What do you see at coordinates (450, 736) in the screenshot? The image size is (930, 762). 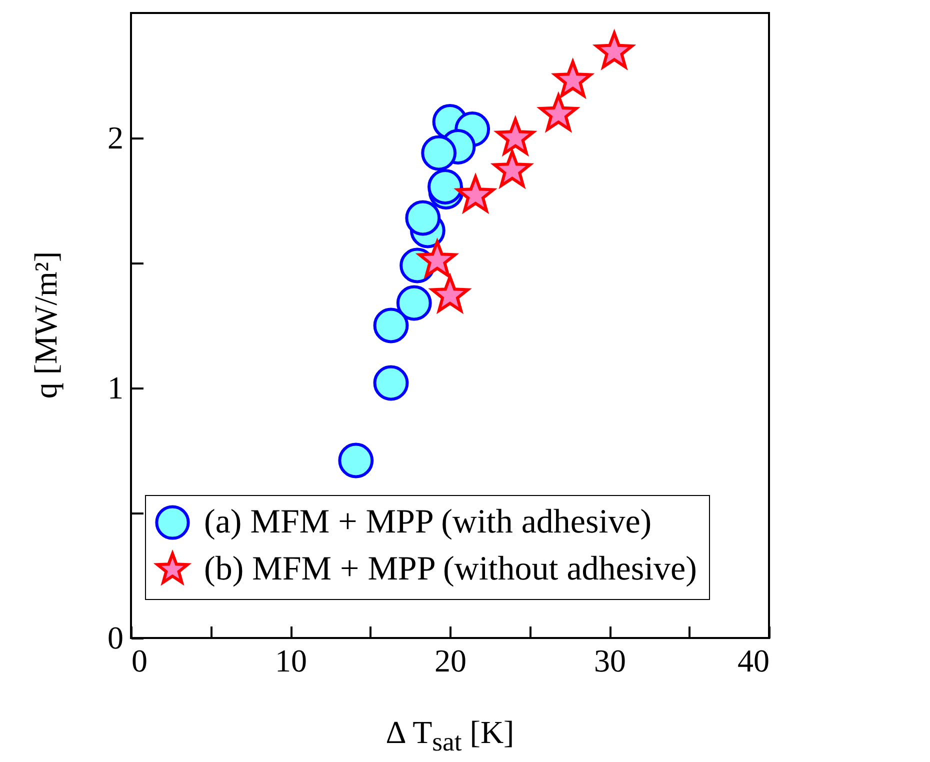 I see `x-axis-title: Δ T$_{sat}$ [K]` at bounding box center [450, 736].